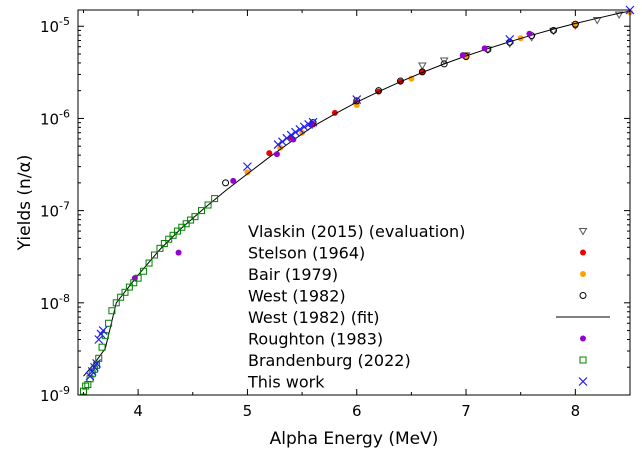  Describe the element at coordinates (329, 360) in the screenshot. I see `legend-label: Brandenburg (2022)` at that location.